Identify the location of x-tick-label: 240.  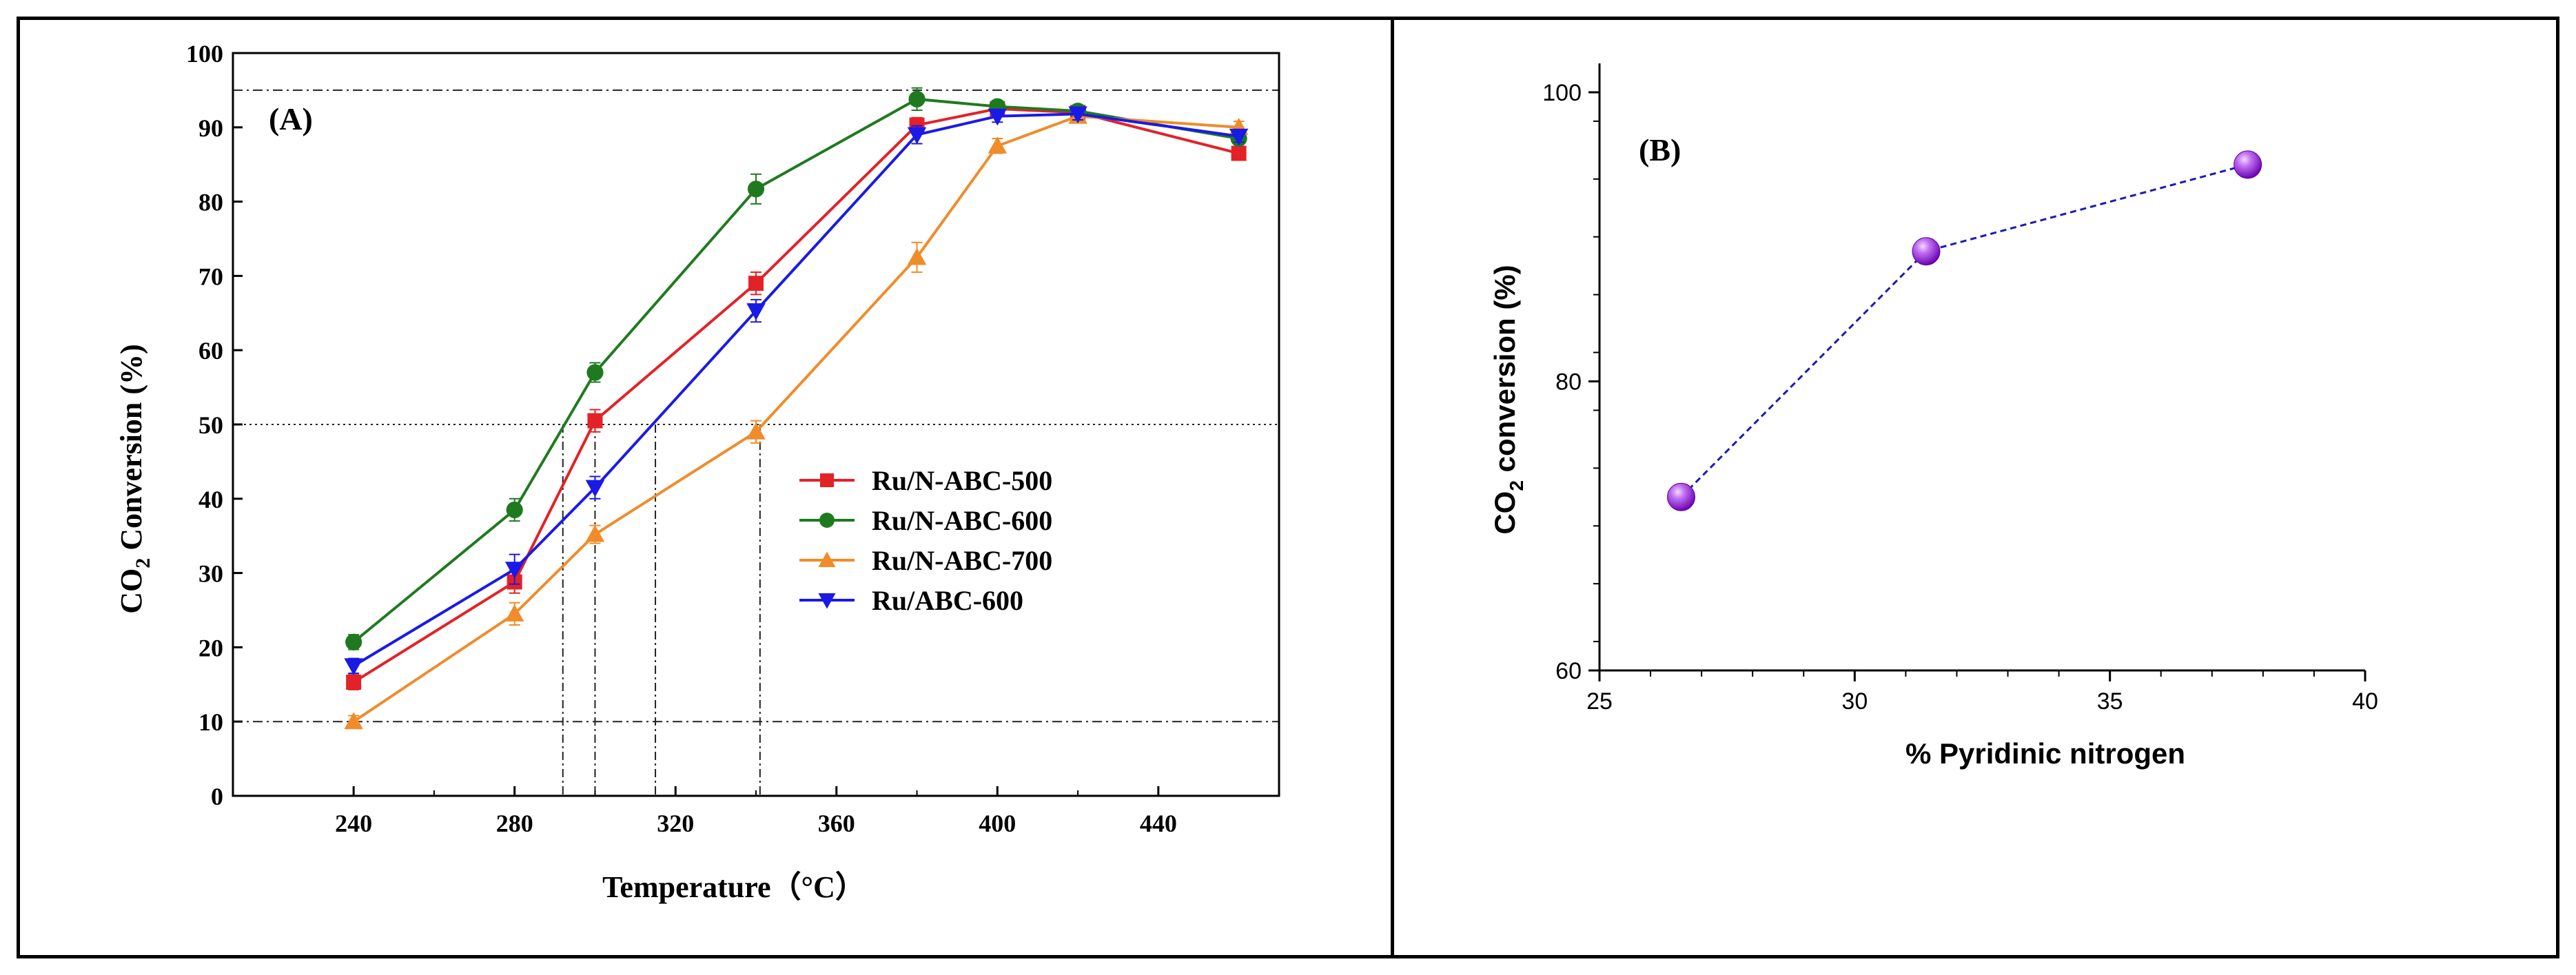
(353, 823).